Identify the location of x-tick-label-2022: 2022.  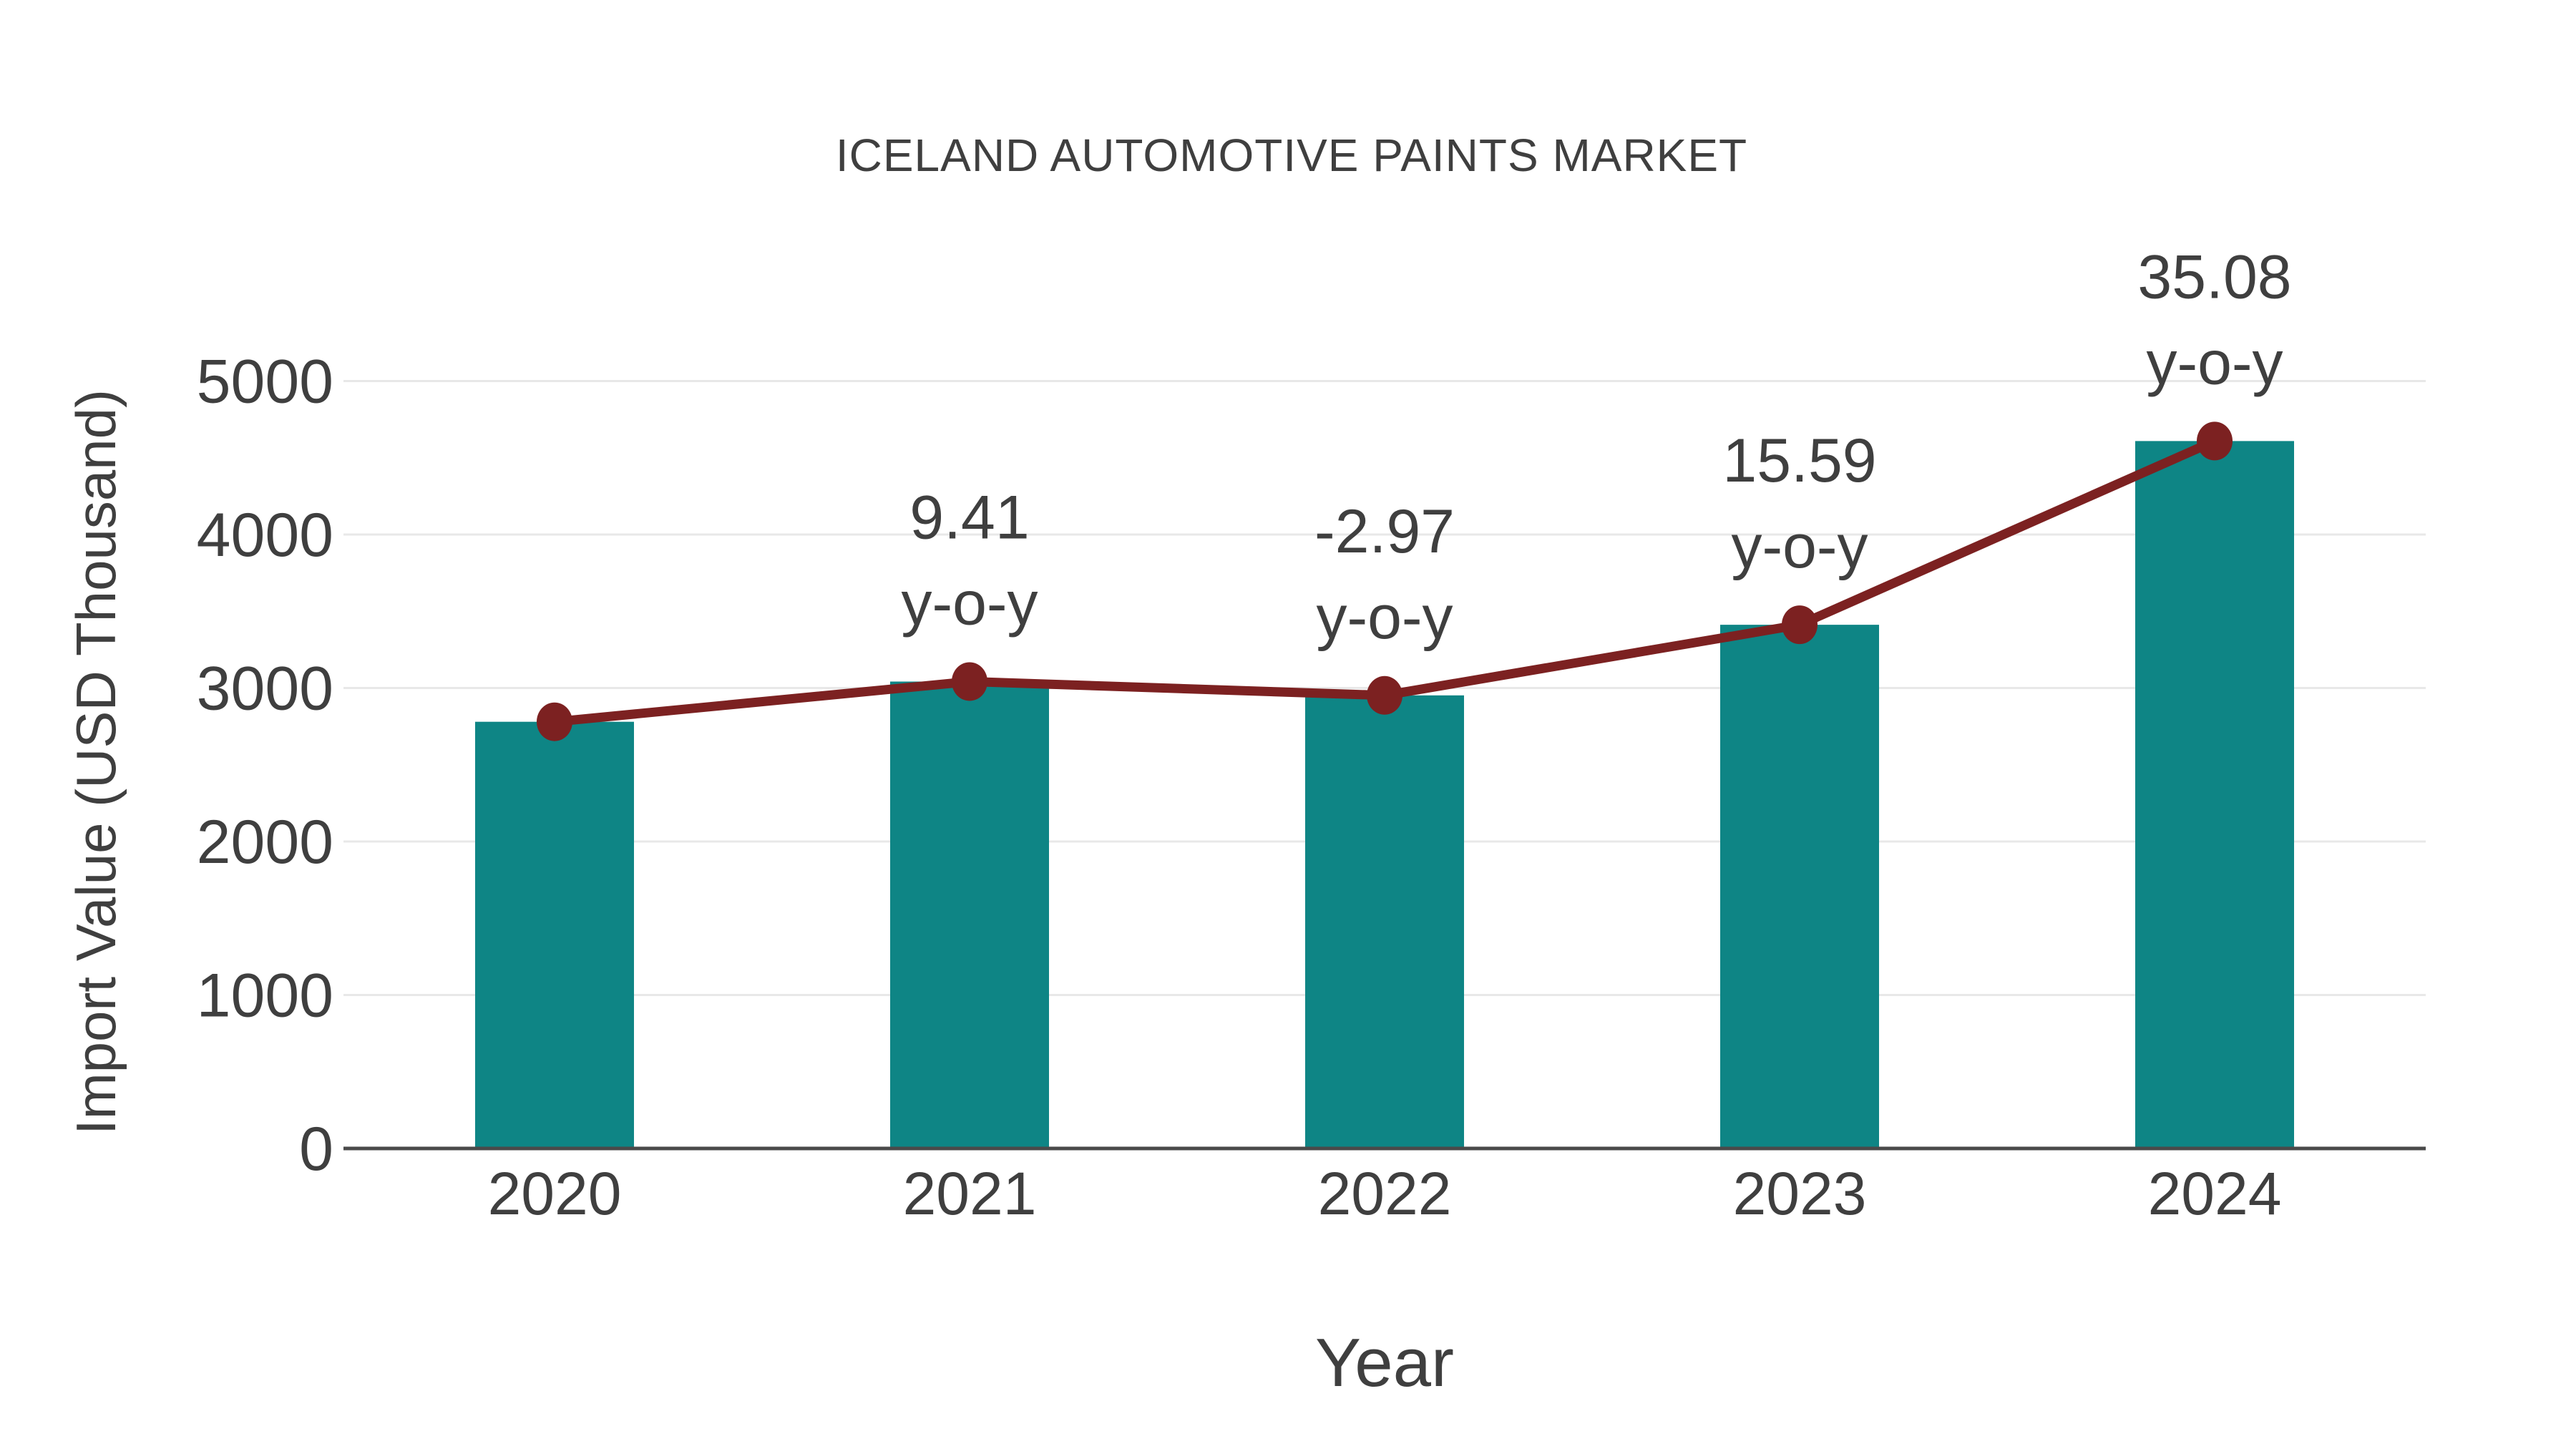
(1385, 1193).